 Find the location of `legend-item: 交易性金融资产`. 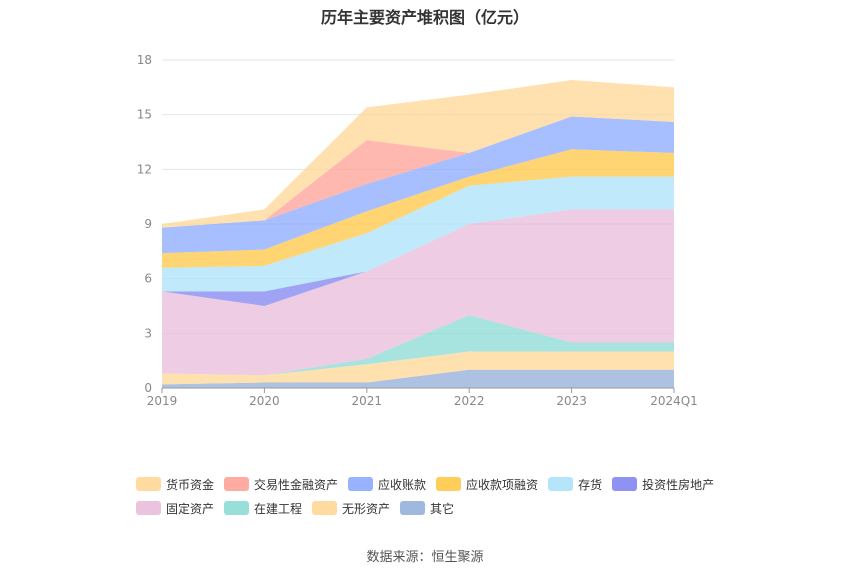

legend-item: 交易性金融资产 is located at coordinates (281, 484).